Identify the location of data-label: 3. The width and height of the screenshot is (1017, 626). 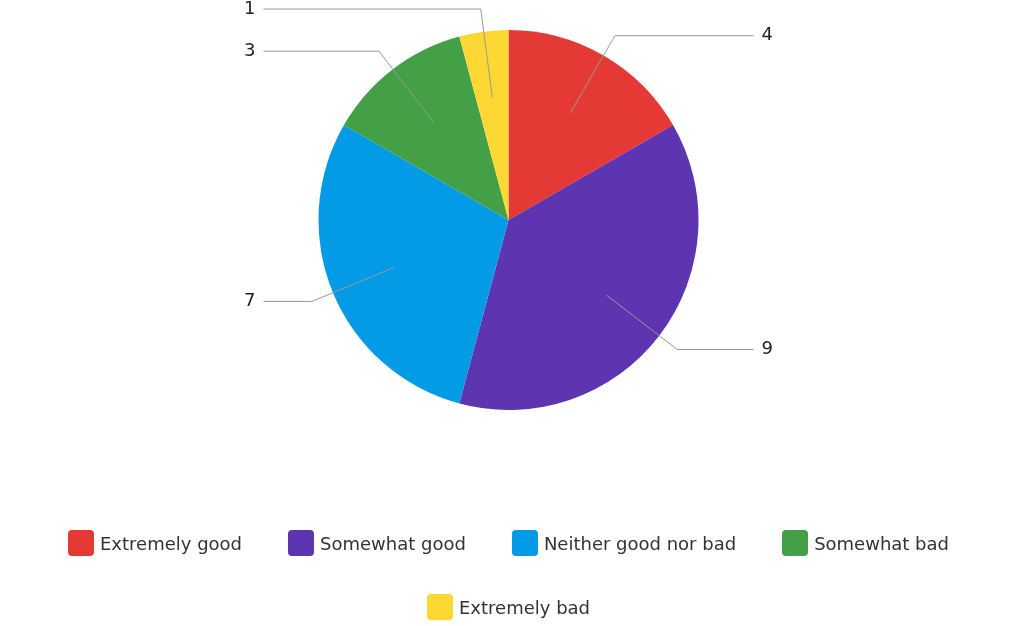
(250, 49).